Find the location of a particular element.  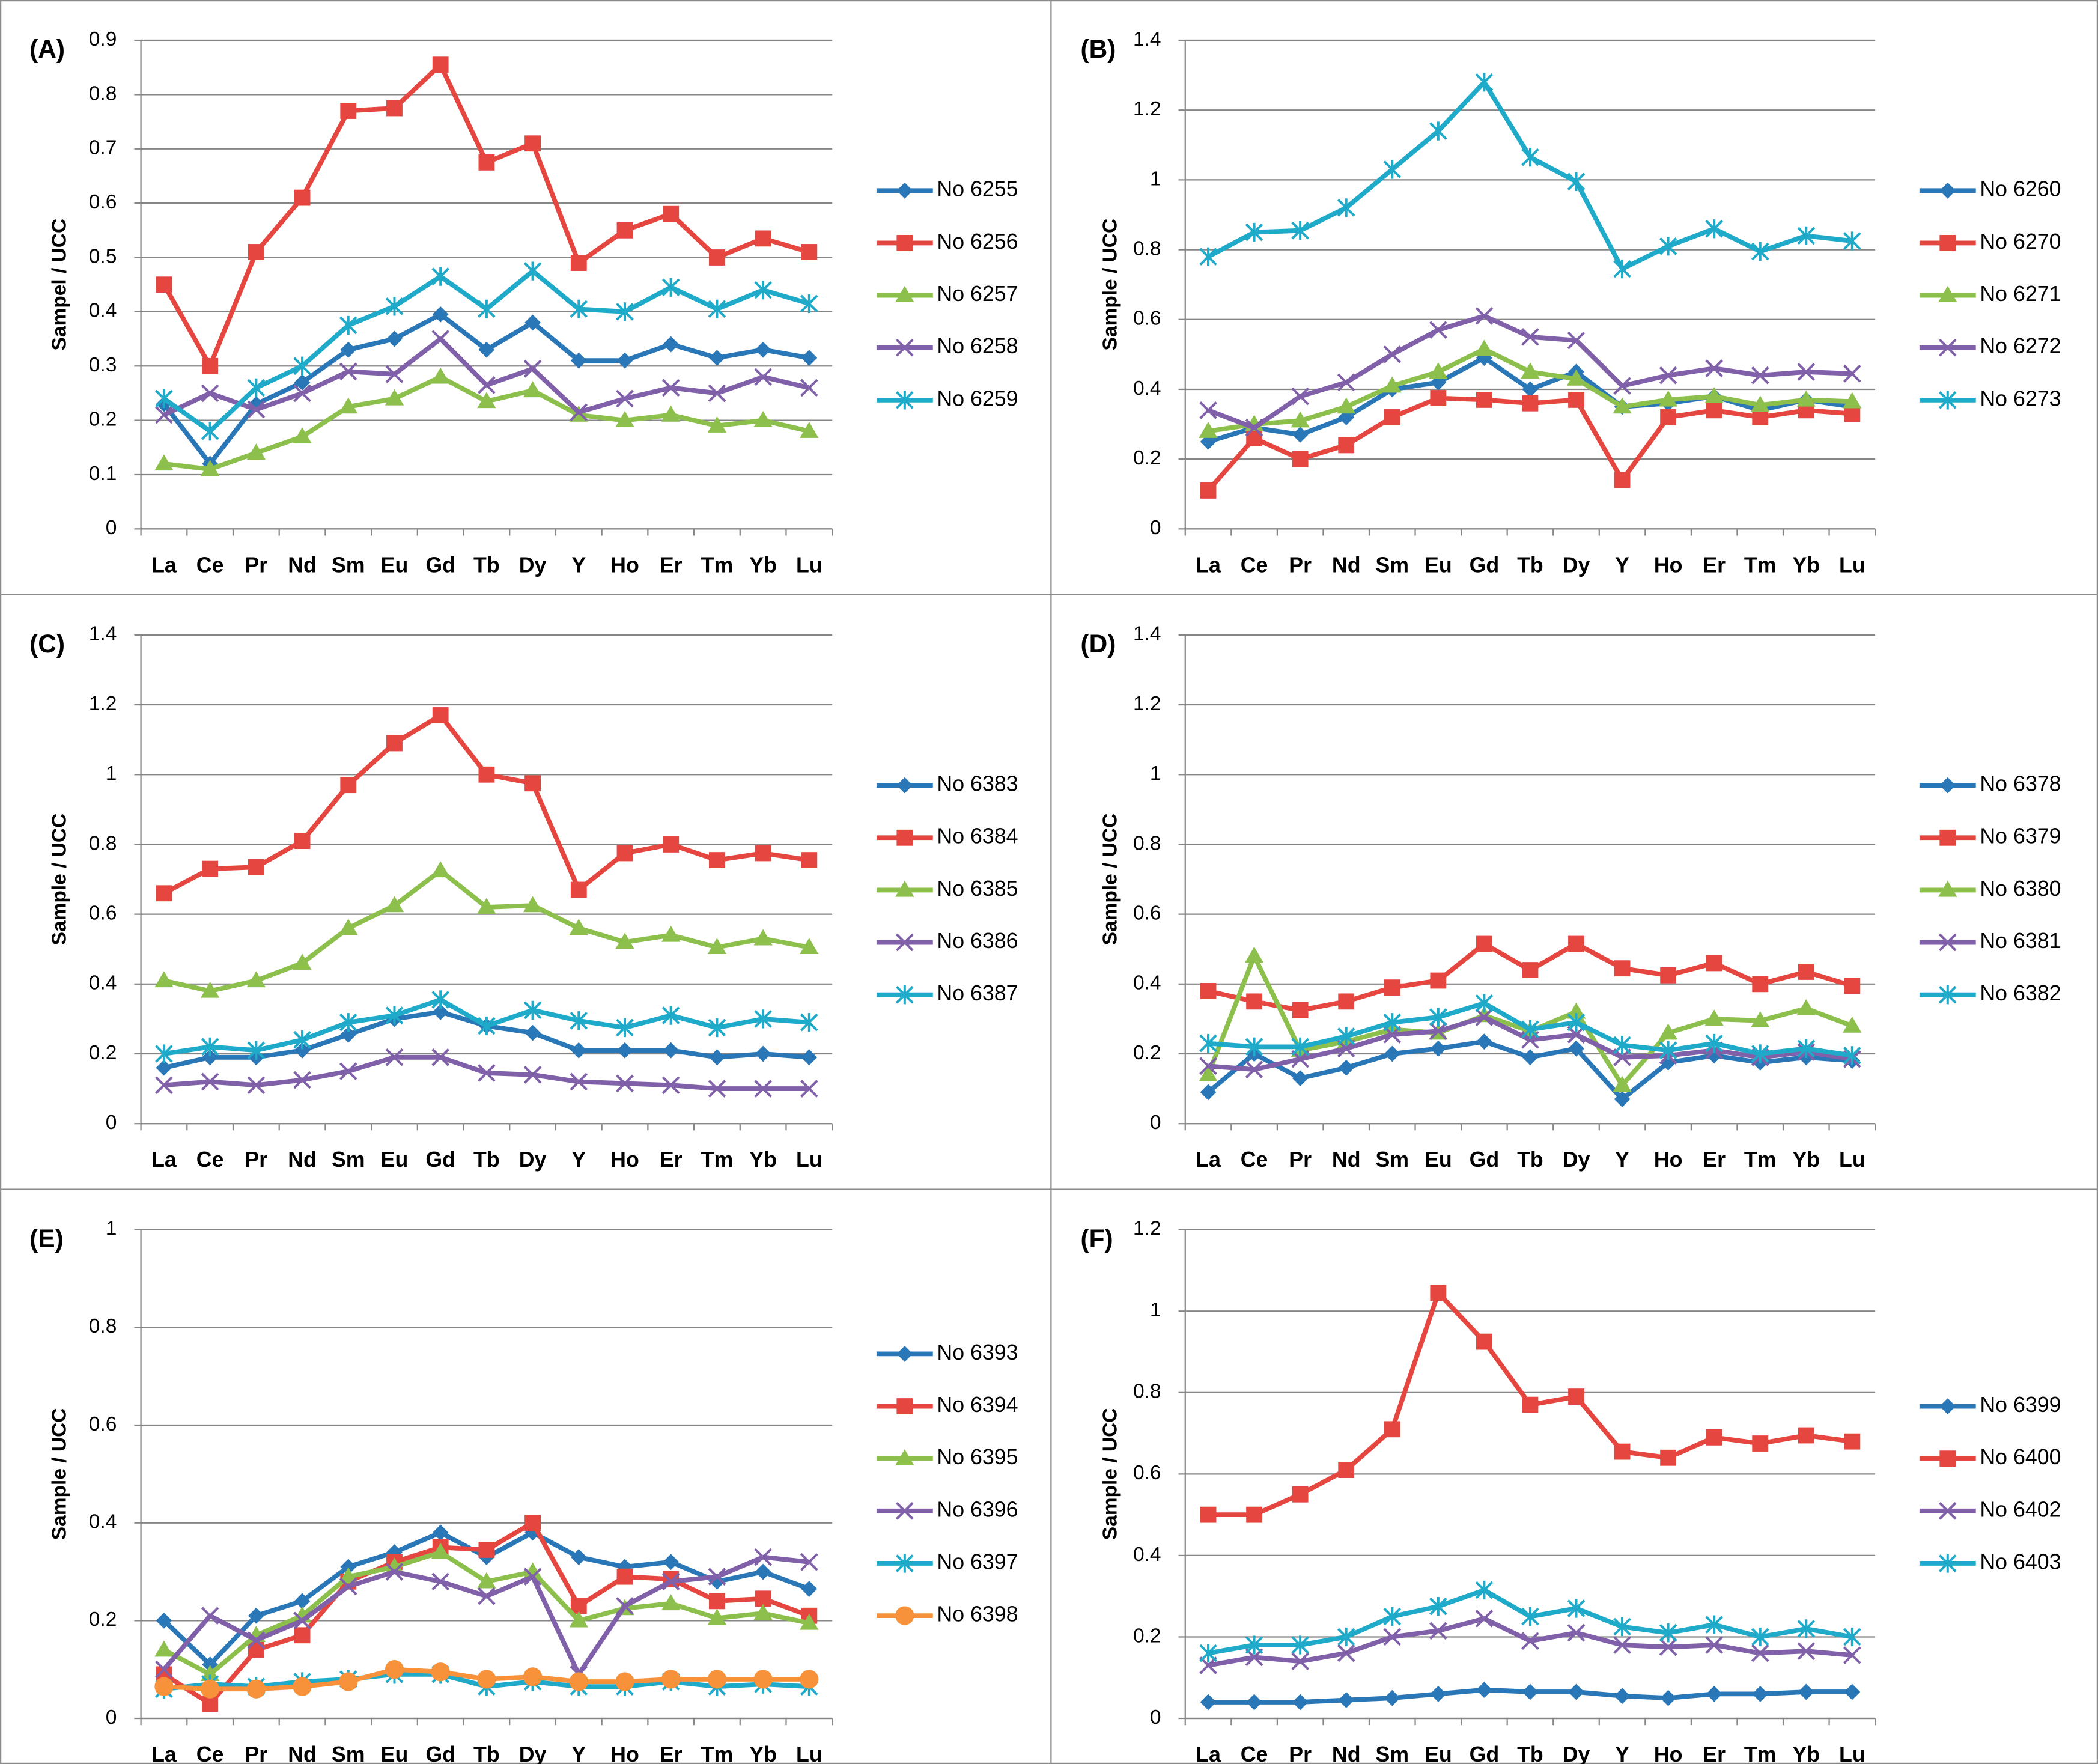

y-tick-label: 0.9 is located at coordinates (103, 39).